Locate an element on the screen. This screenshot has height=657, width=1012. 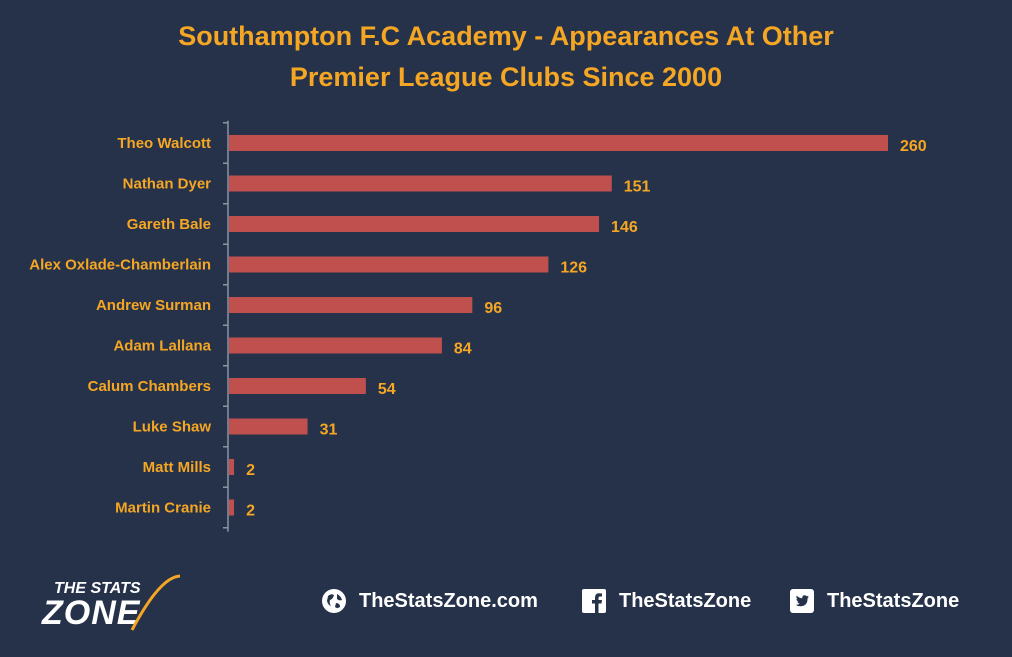
data-label: 260 is located at coordinates (913, 146).